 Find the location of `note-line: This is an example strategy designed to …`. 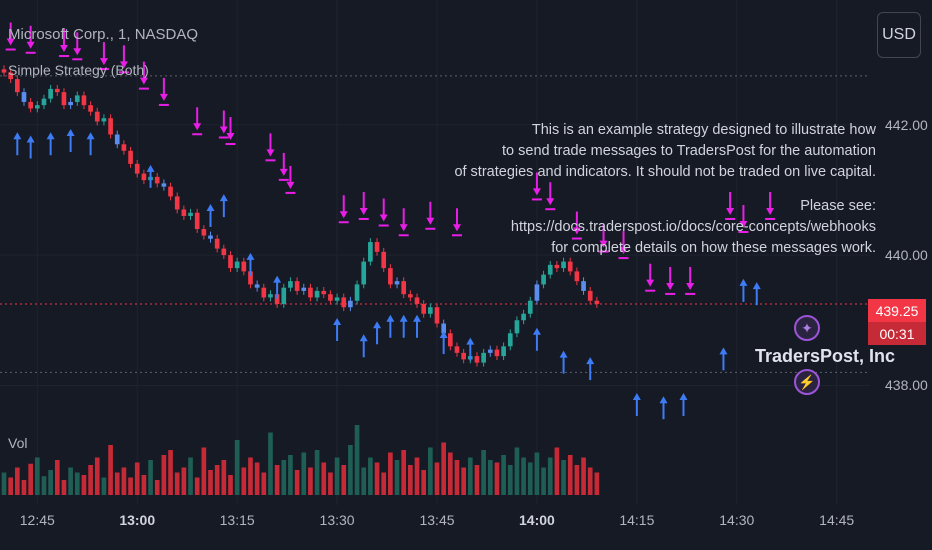

note-line: This is an example strategy designed to … is located at coordinates (703, 130).